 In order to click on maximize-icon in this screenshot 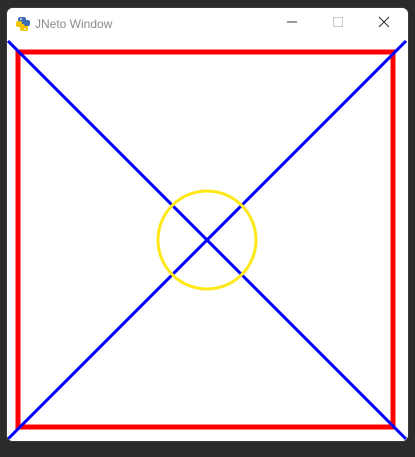, I will do `click(338, 24)`.